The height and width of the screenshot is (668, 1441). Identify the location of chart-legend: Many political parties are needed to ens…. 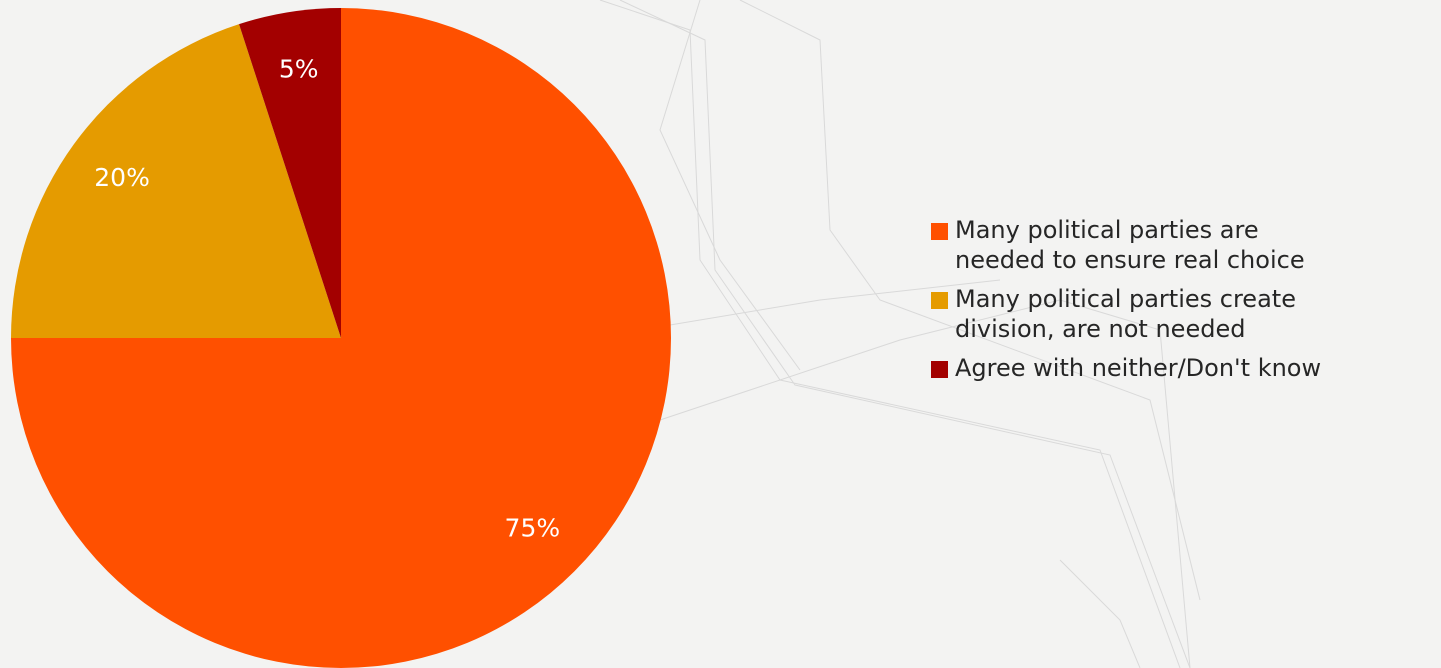
(1181, 303).